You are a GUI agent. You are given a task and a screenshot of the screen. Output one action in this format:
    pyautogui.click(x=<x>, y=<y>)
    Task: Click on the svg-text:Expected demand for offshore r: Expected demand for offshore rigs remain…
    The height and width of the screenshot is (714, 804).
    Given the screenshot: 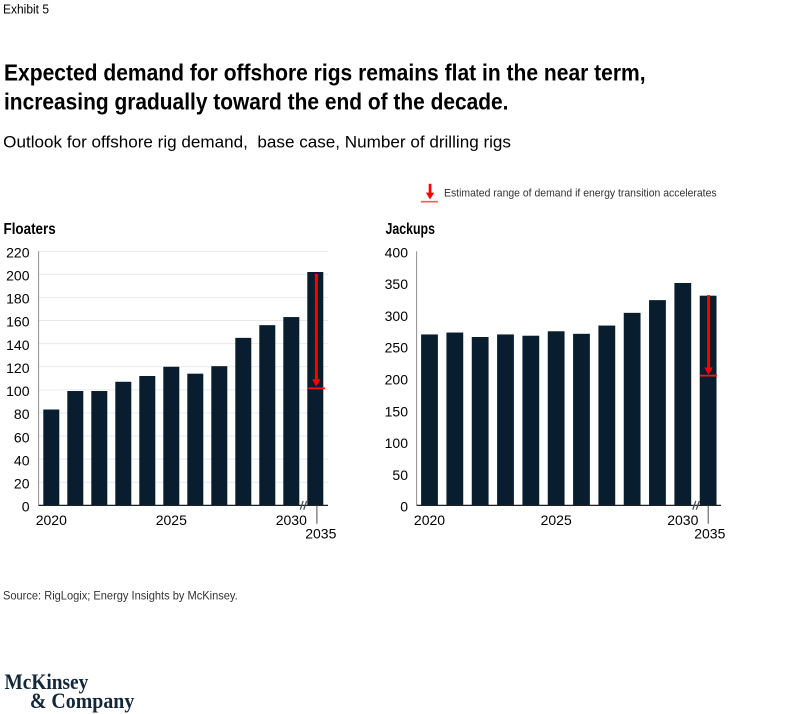 What is the action you would take?
    pyautogui.click(x=325, y=73)
    